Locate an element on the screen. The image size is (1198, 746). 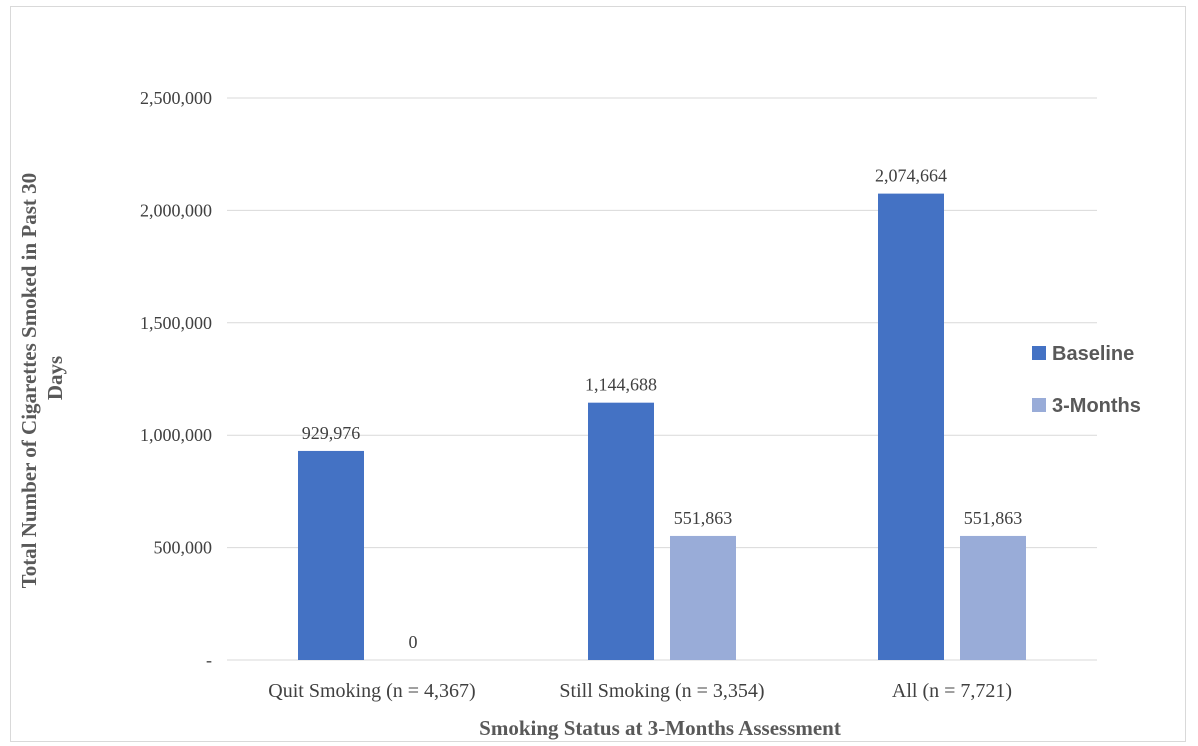
y-tick-label: 2,500,000 is located at coordinates (176, 98).